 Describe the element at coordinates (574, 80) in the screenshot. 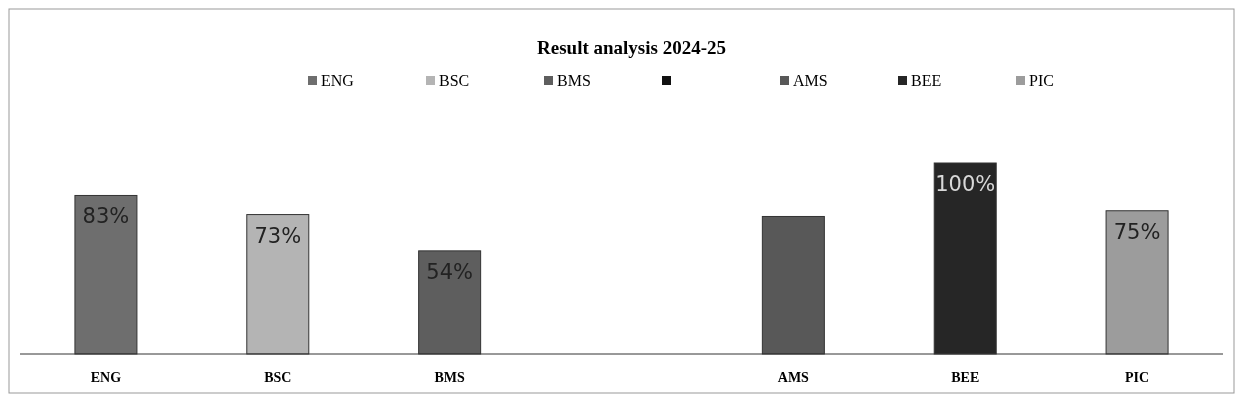

I see `legend-label: BMS` at that location.